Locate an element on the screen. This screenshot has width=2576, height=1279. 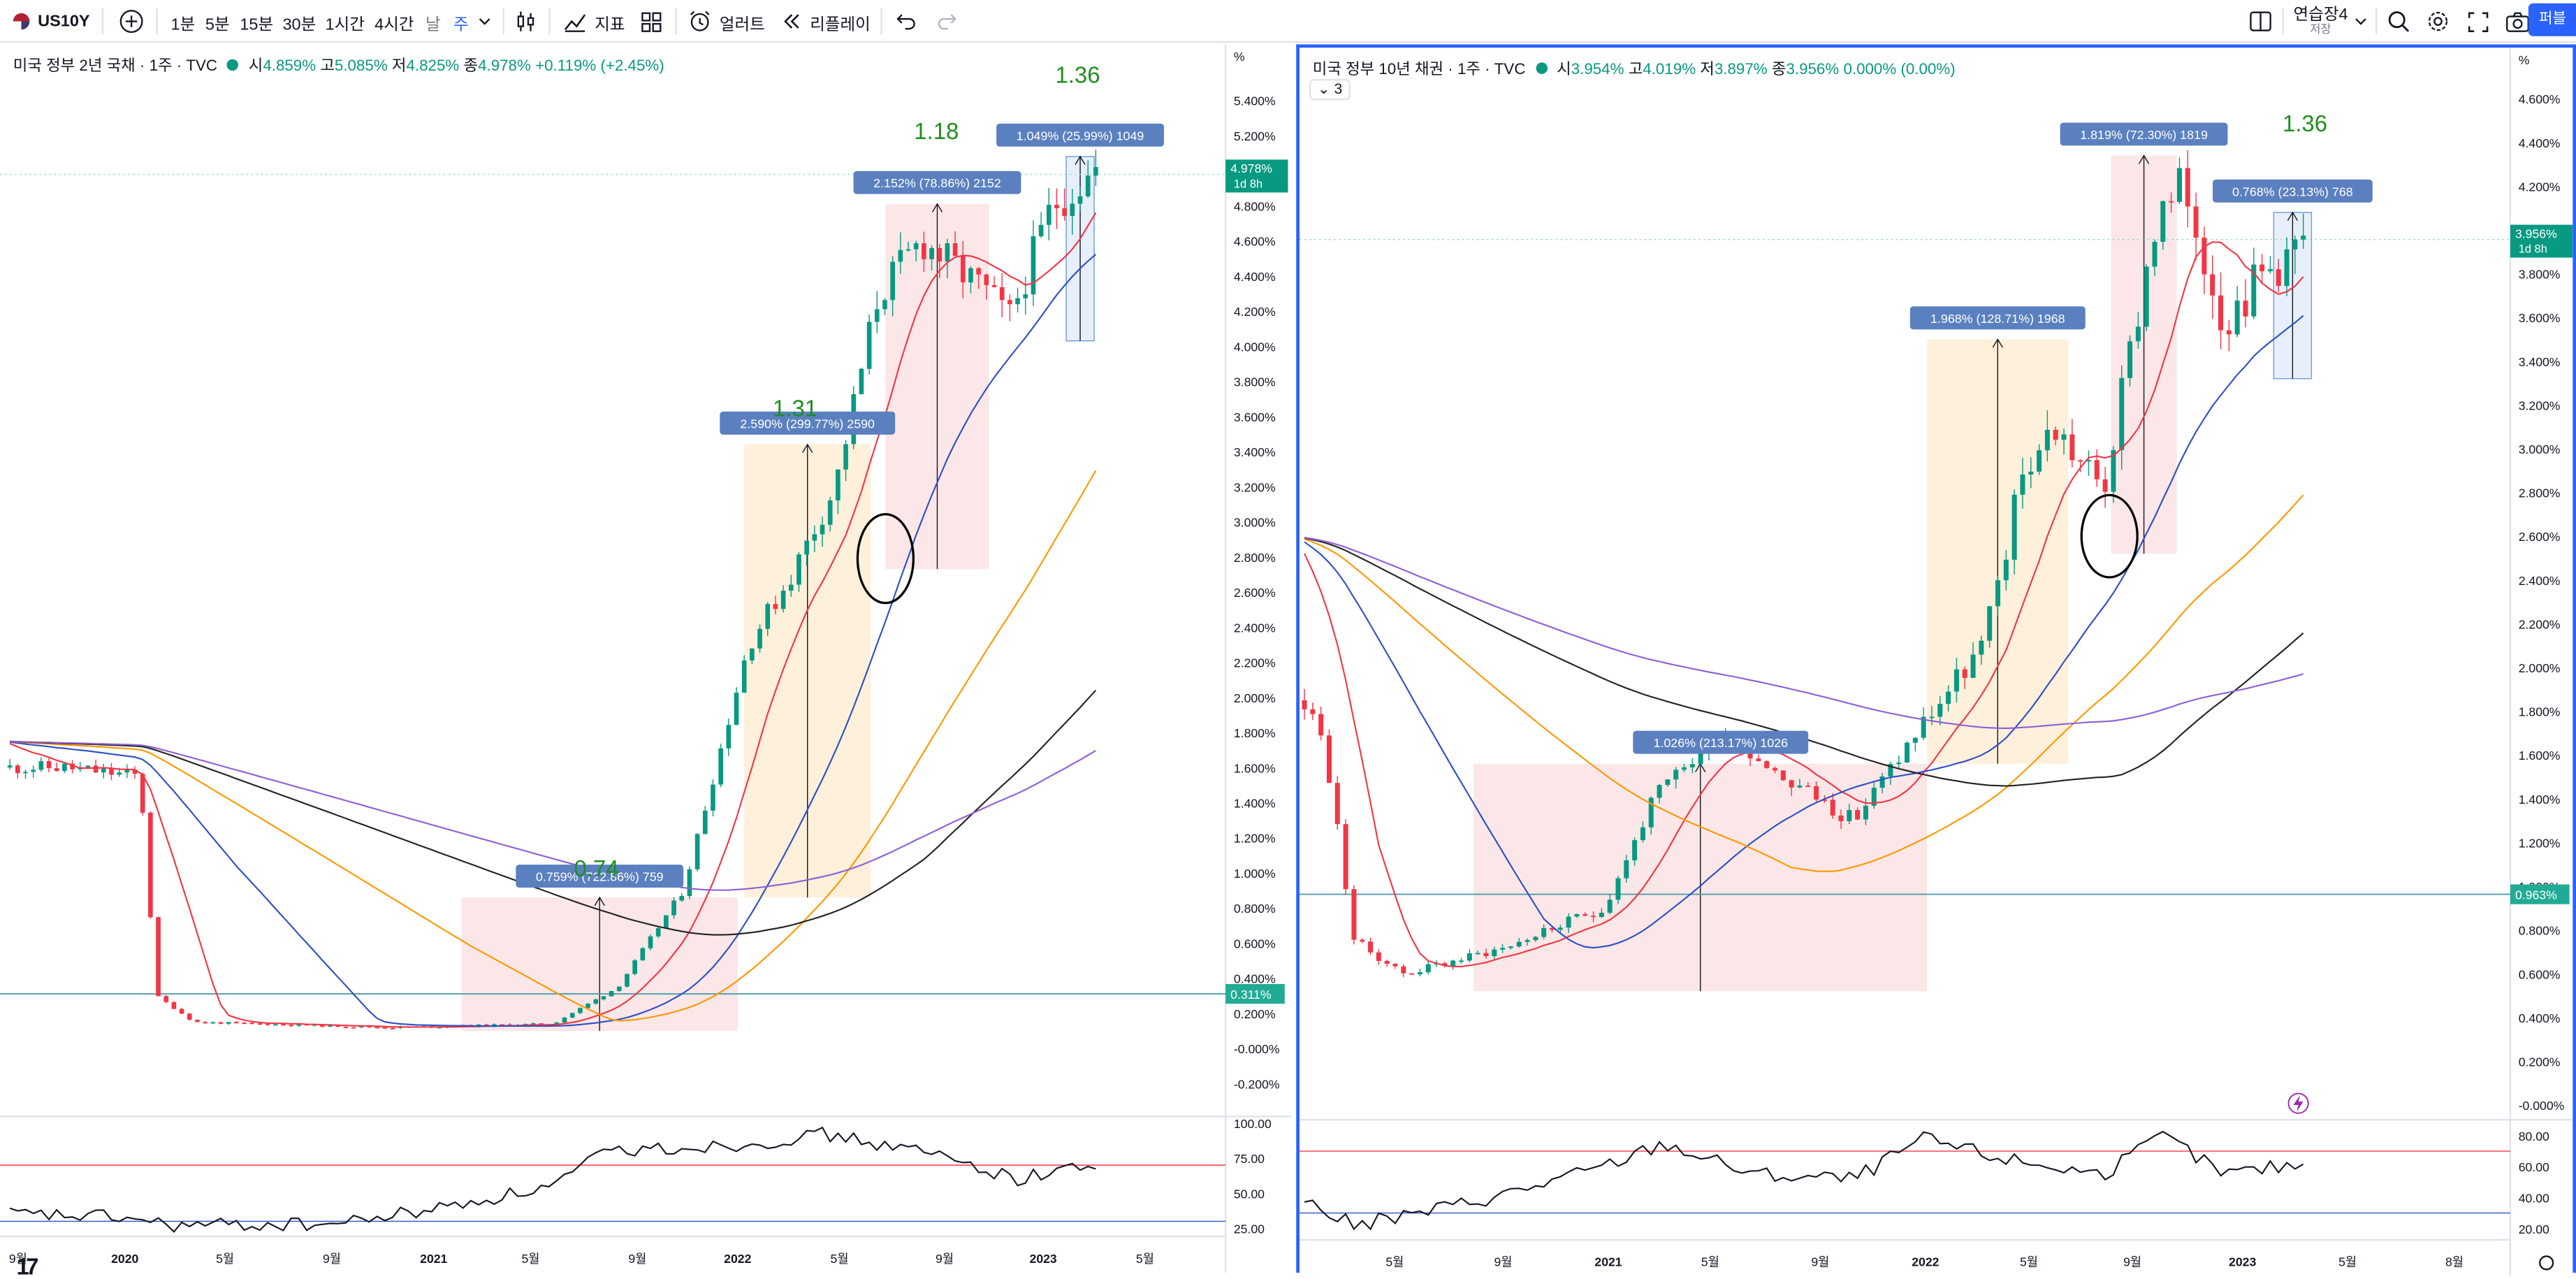
interval-30m: 30분 is located at coordinates (299, 21).